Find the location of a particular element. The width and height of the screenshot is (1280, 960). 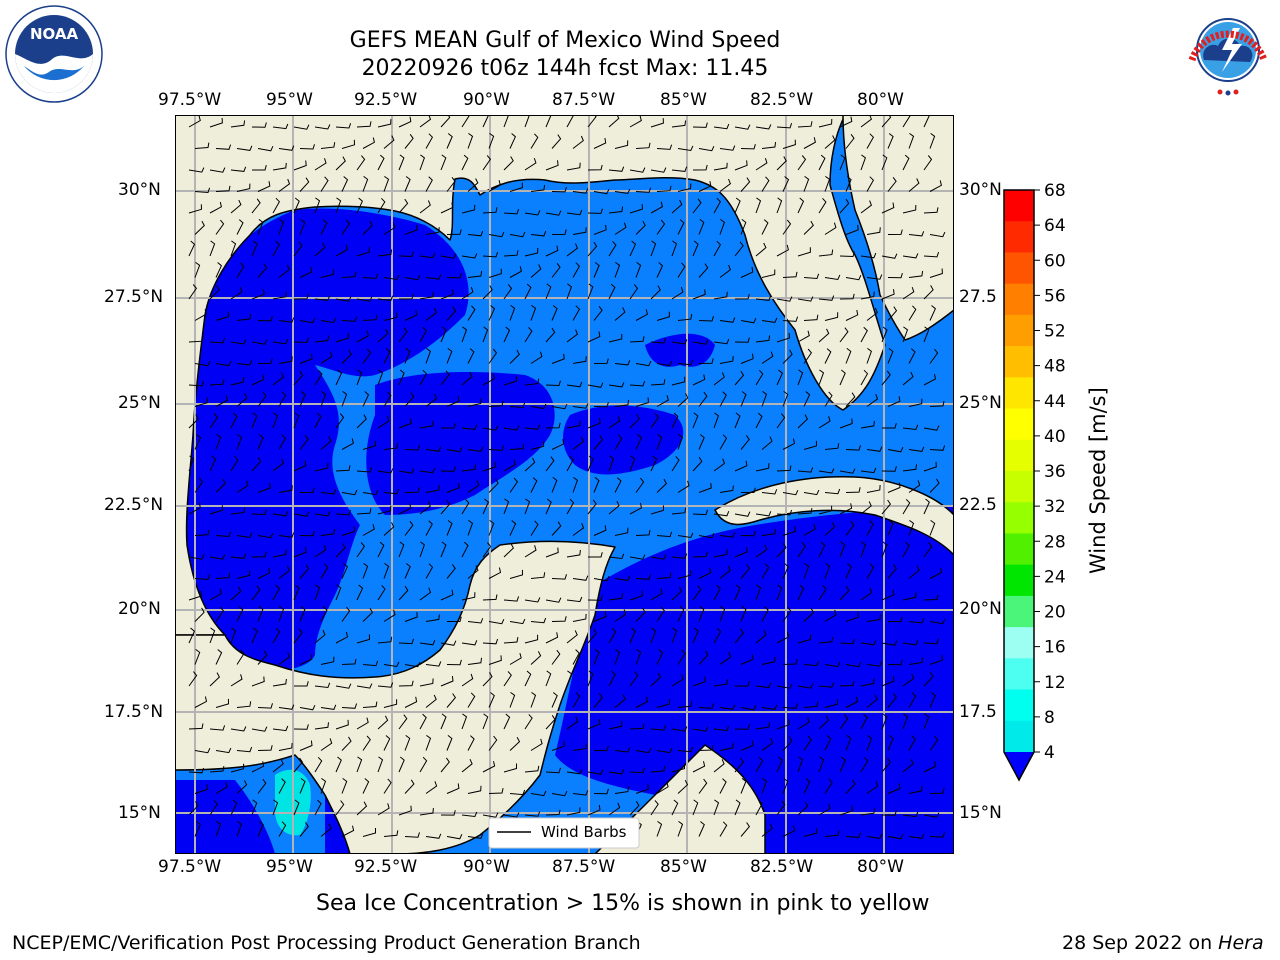

colorbar-ticks: 68 64 60 56 52 48 44 40 36 32 28 24 20 16 12 8 4 is located at coordinates (1050, 472).